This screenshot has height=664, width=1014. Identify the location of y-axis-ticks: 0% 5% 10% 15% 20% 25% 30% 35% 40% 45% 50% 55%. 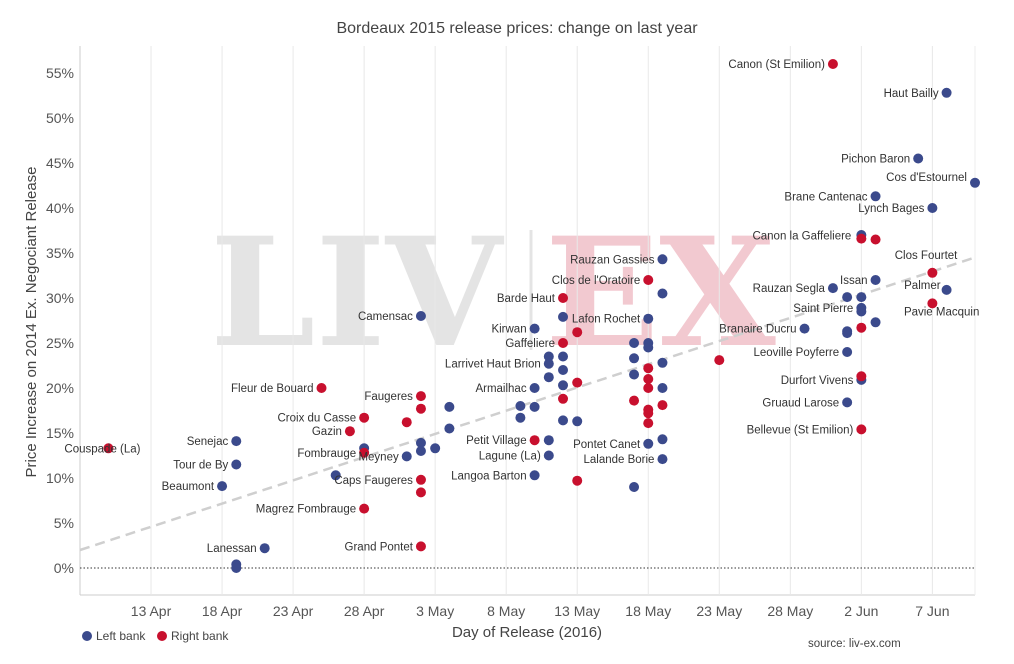
(60, 320).